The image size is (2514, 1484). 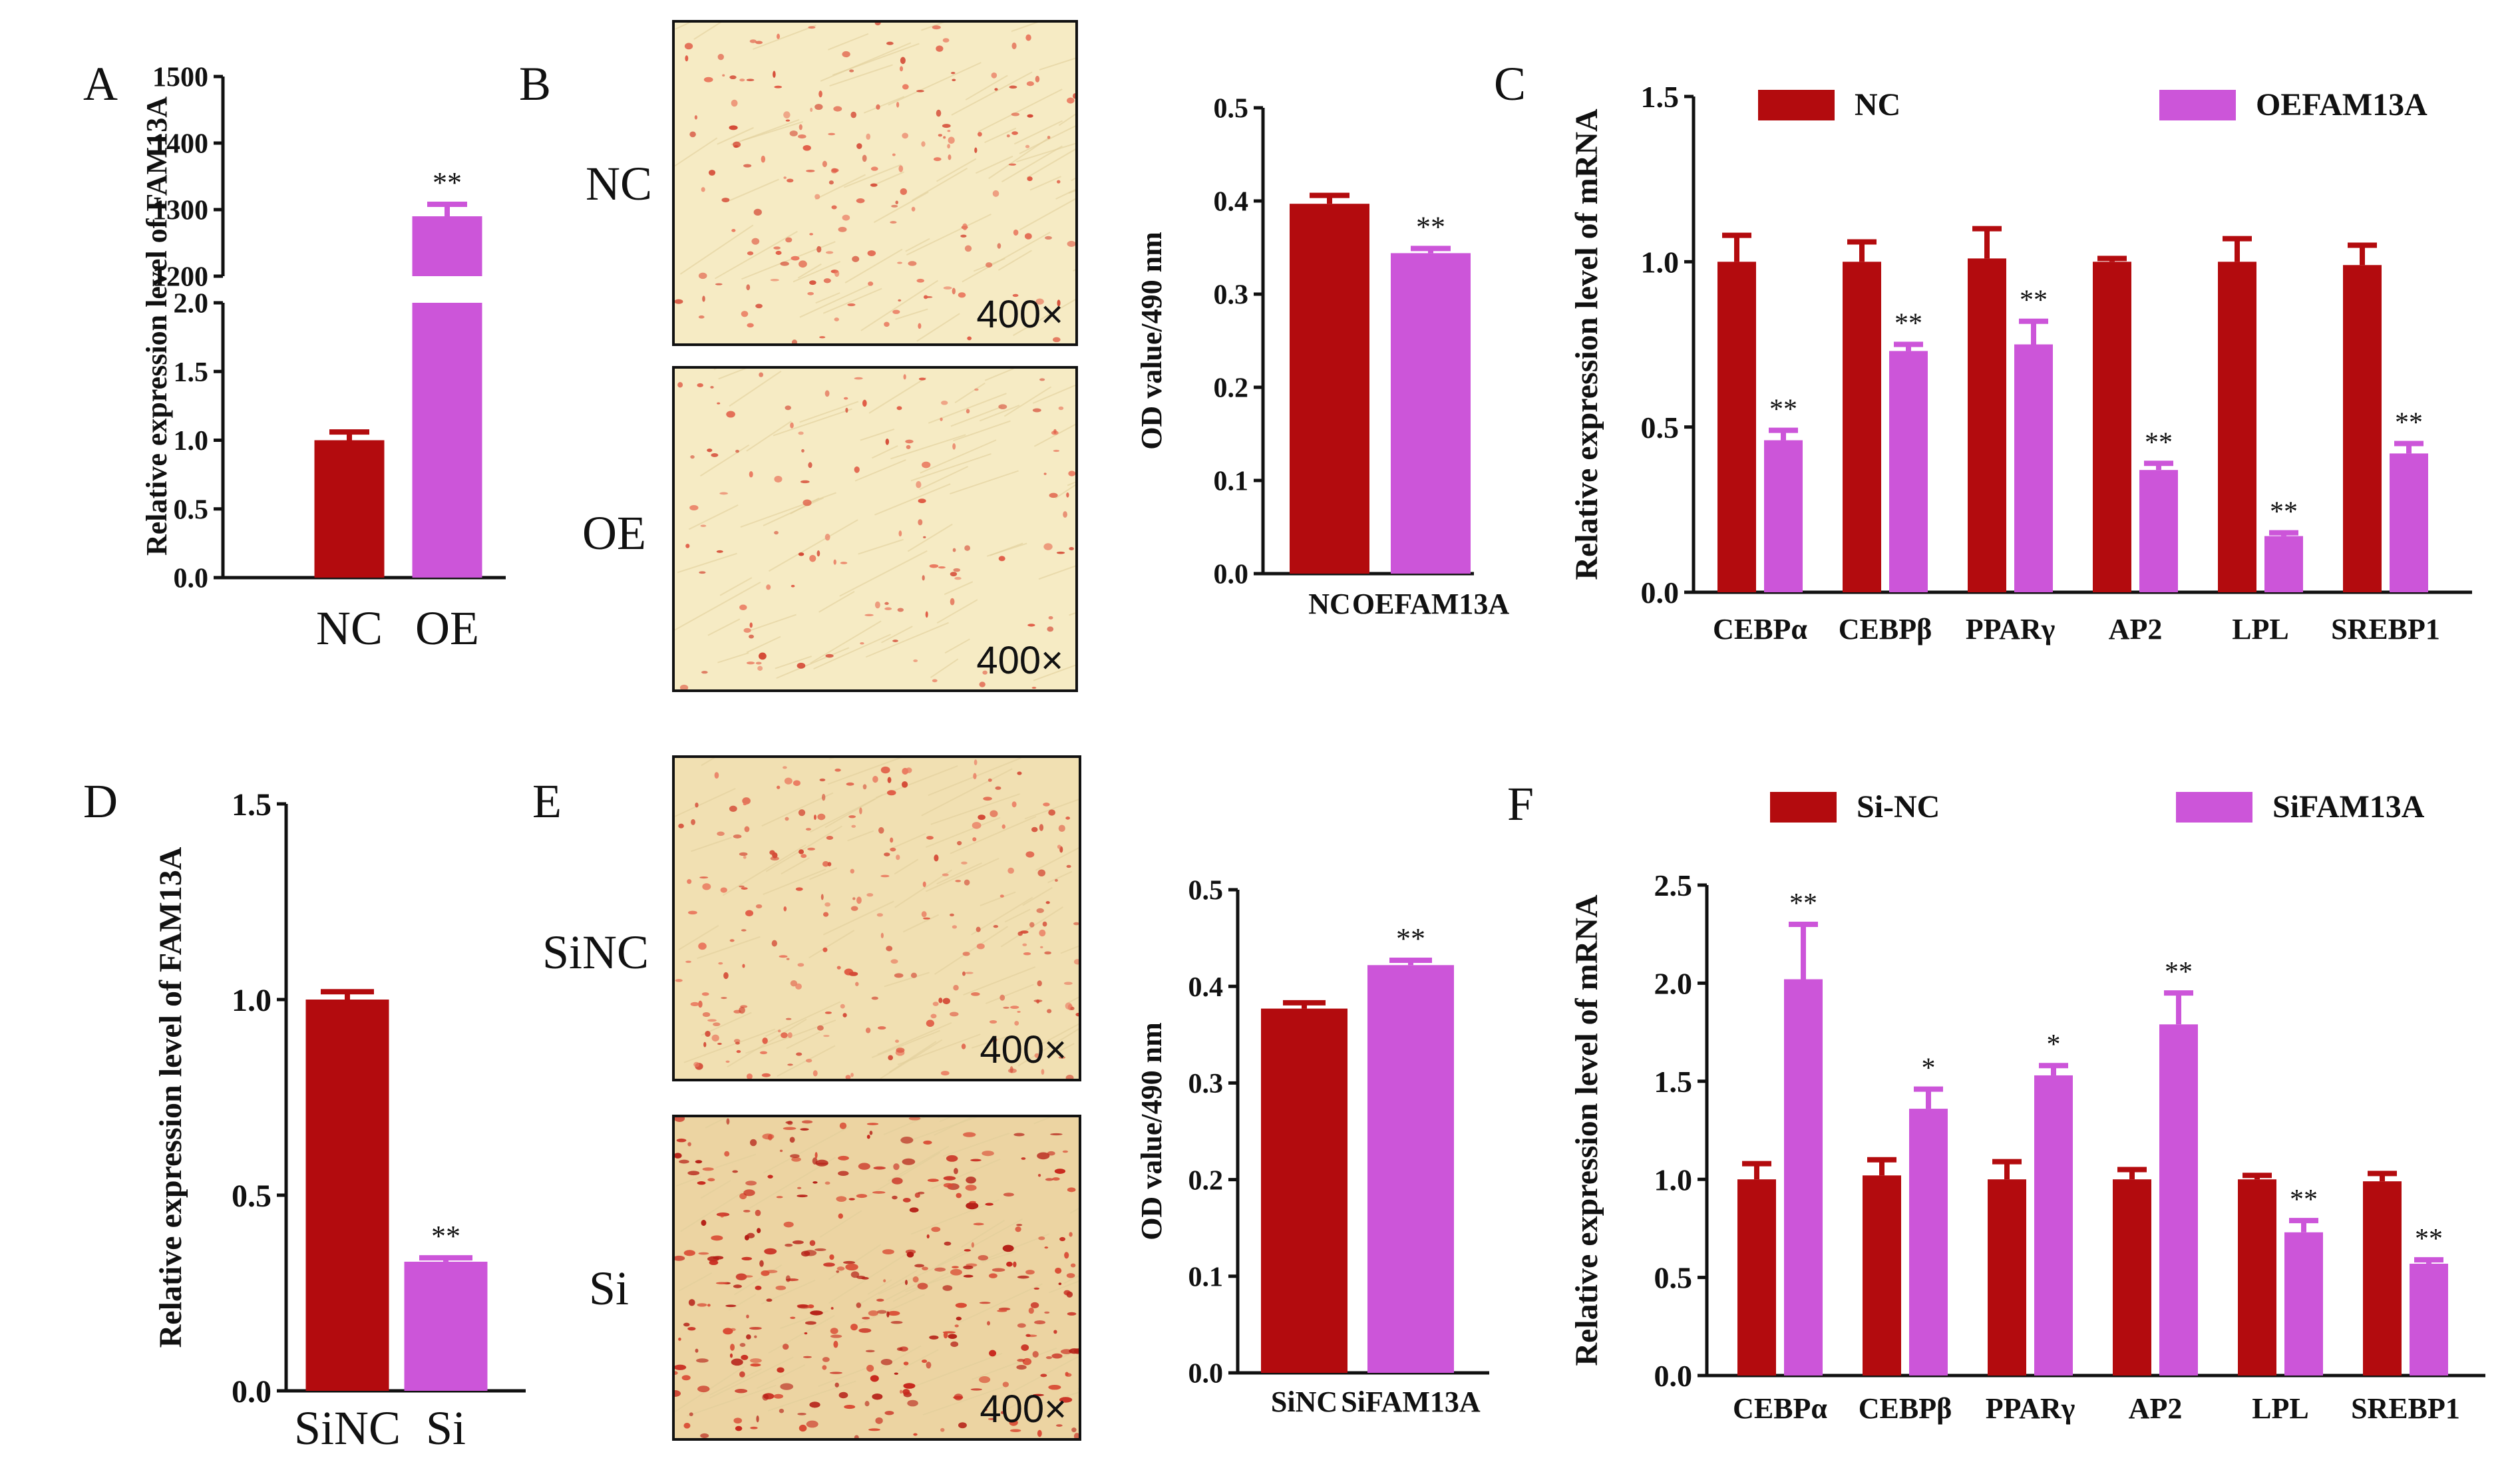 What do you see at coordinates (2385, 629) in the screenshot?
I see `chart-c-x-tick-label: SREBP1` at bounding box center [2385, 629].